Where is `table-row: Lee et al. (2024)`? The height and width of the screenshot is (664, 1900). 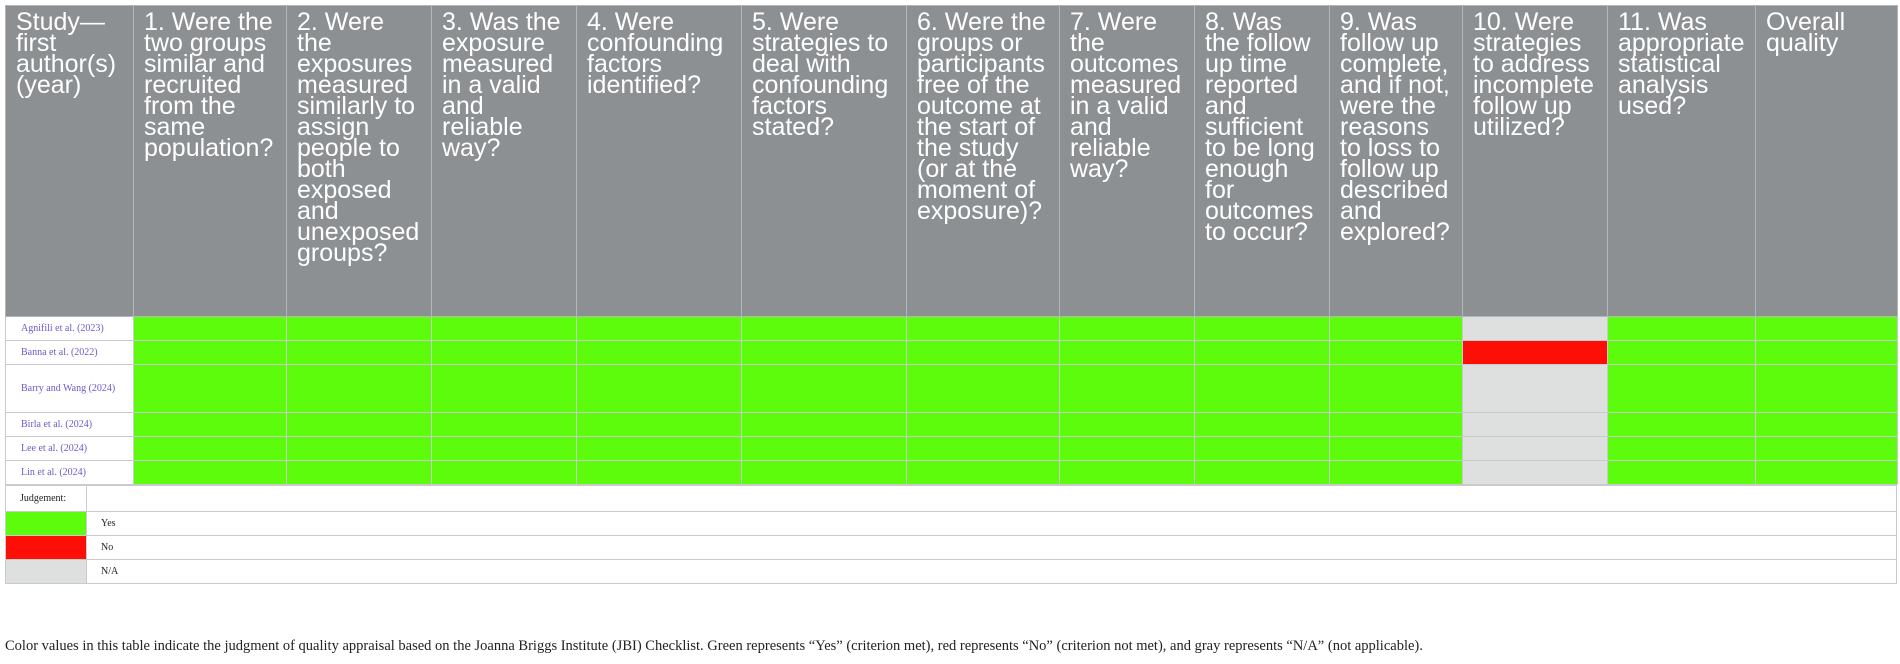 table-row: Lee et al. (2024) is located at coordinates (951, 448).